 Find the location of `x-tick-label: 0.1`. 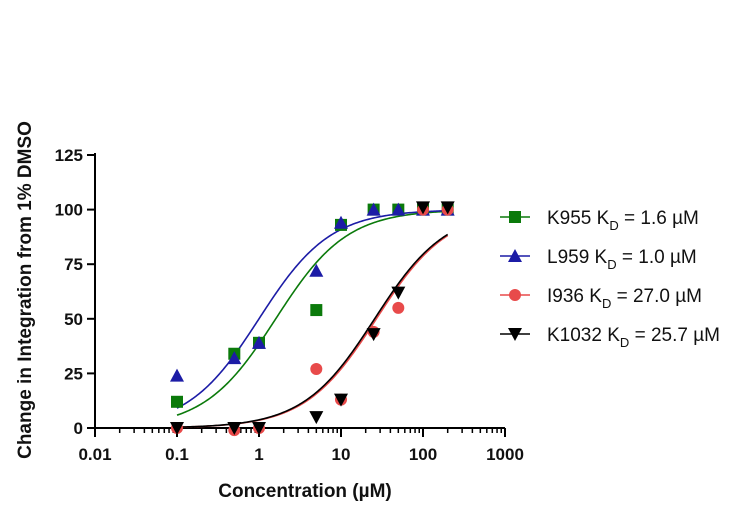

x-tick-label: 0.1 is located at coordinates (177, 454).